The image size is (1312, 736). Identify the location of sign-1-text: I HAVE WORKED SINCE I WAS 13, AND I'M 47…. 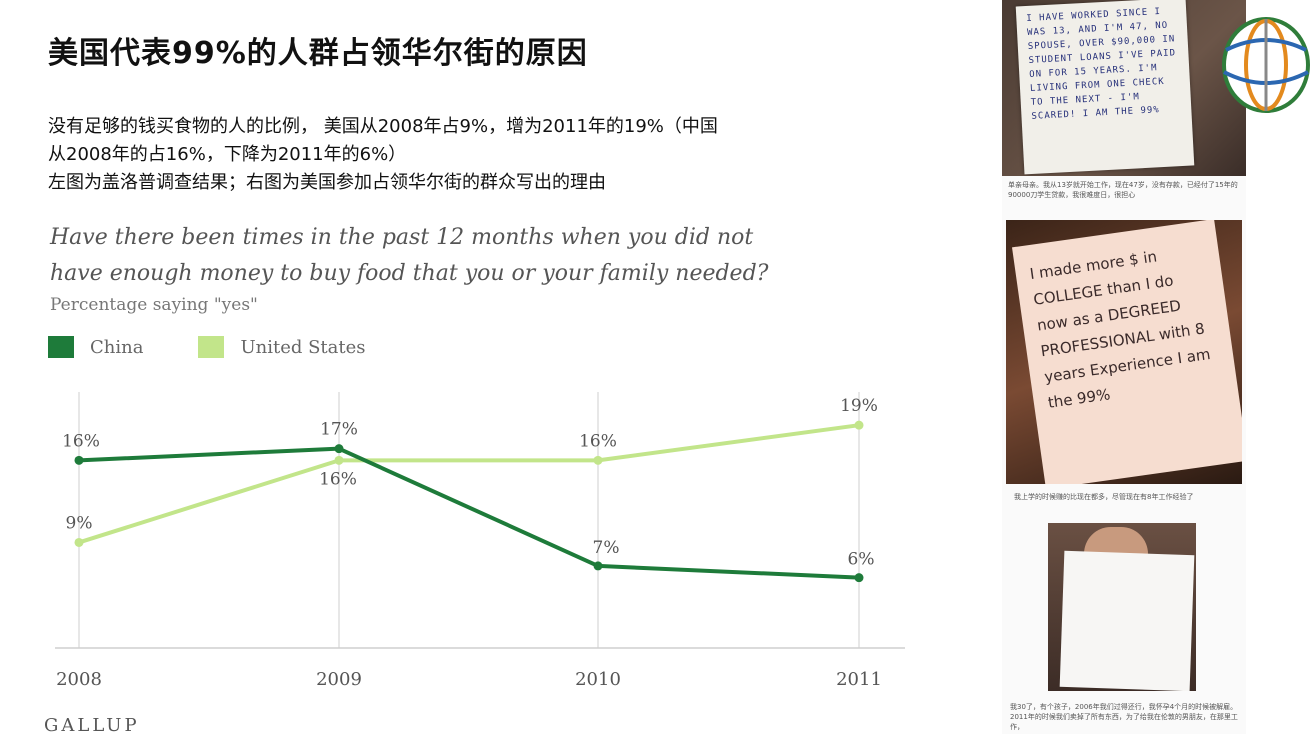
(1101, 64).